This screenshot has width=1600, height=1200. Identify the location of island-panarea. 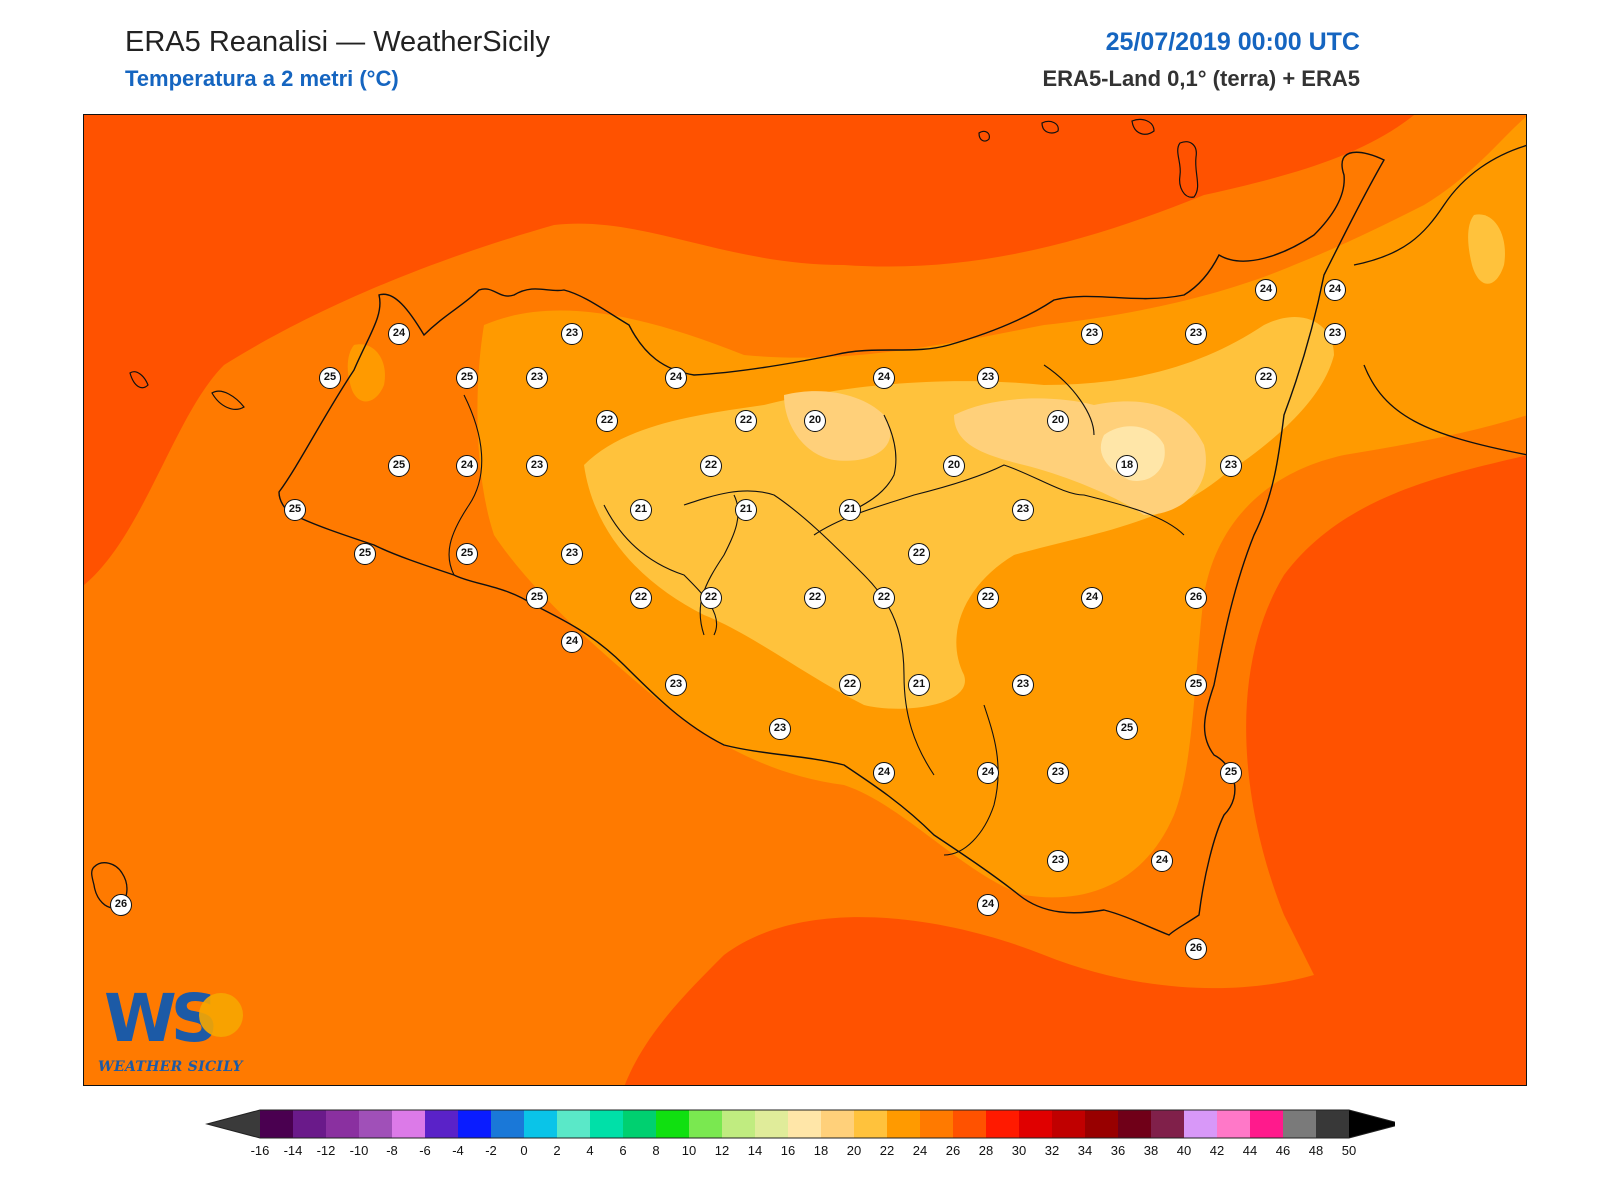
(1143, 126).